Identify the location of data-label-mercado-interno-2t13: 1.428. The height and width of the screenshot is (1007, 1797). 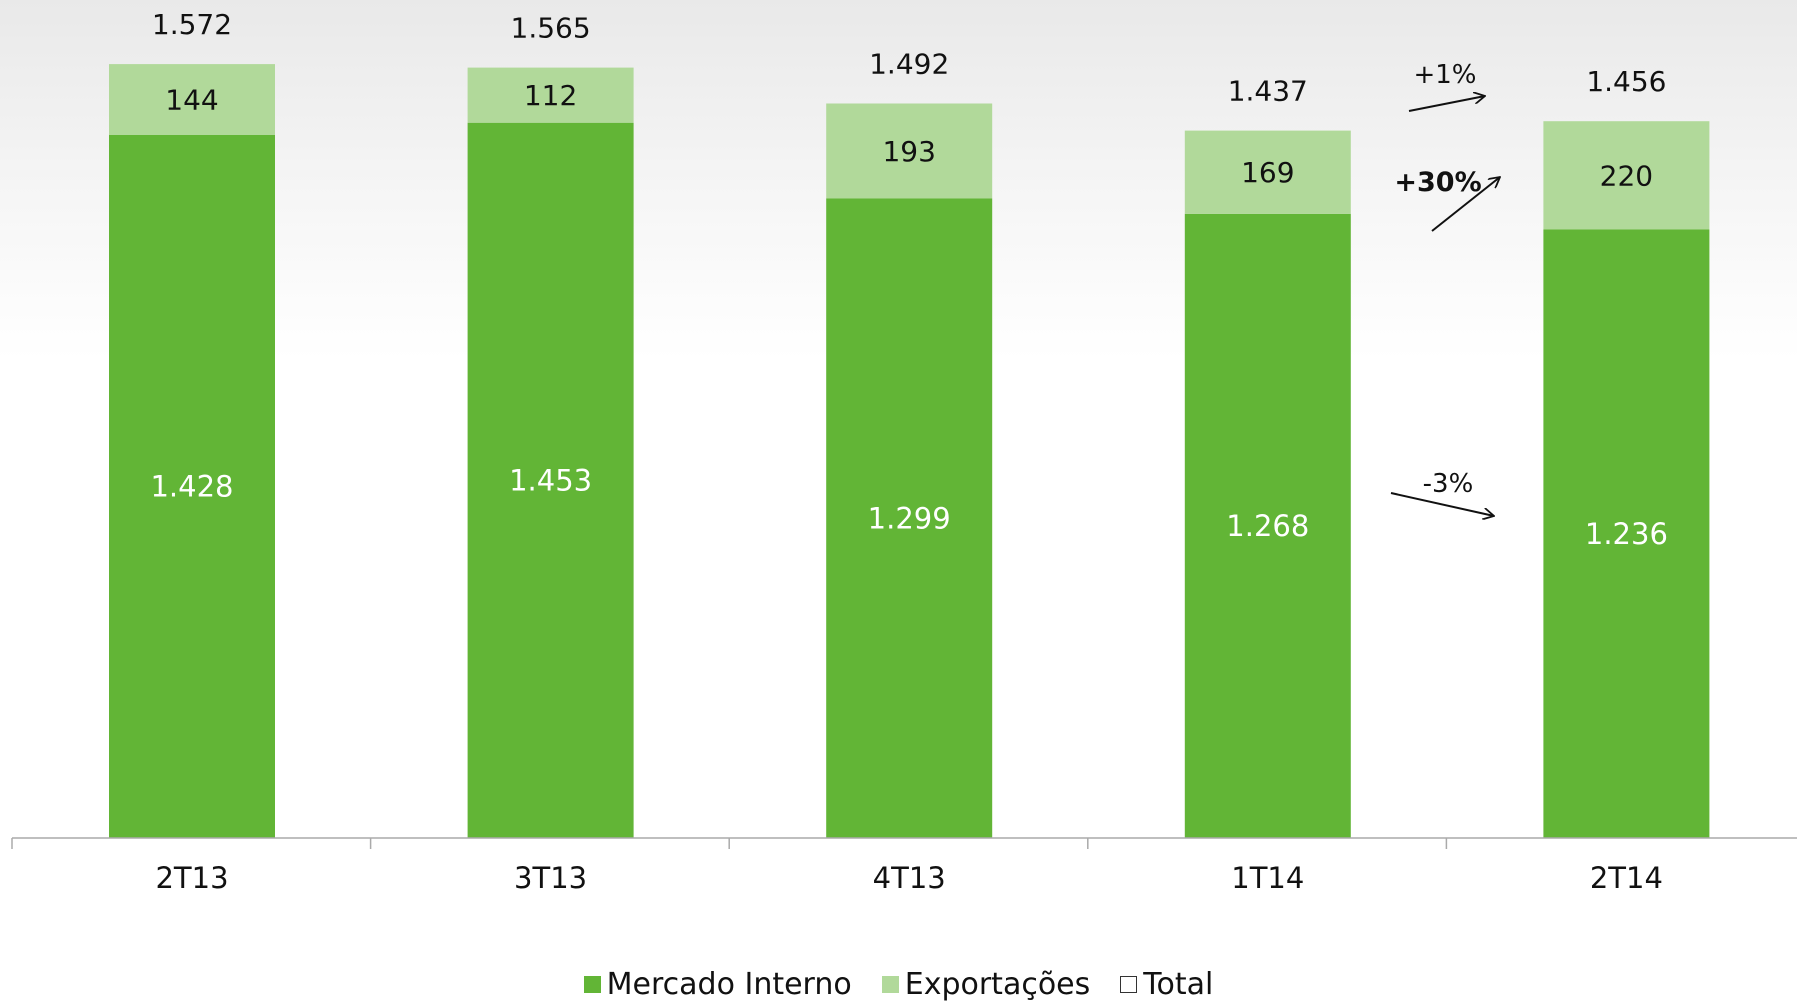
(191, 487).